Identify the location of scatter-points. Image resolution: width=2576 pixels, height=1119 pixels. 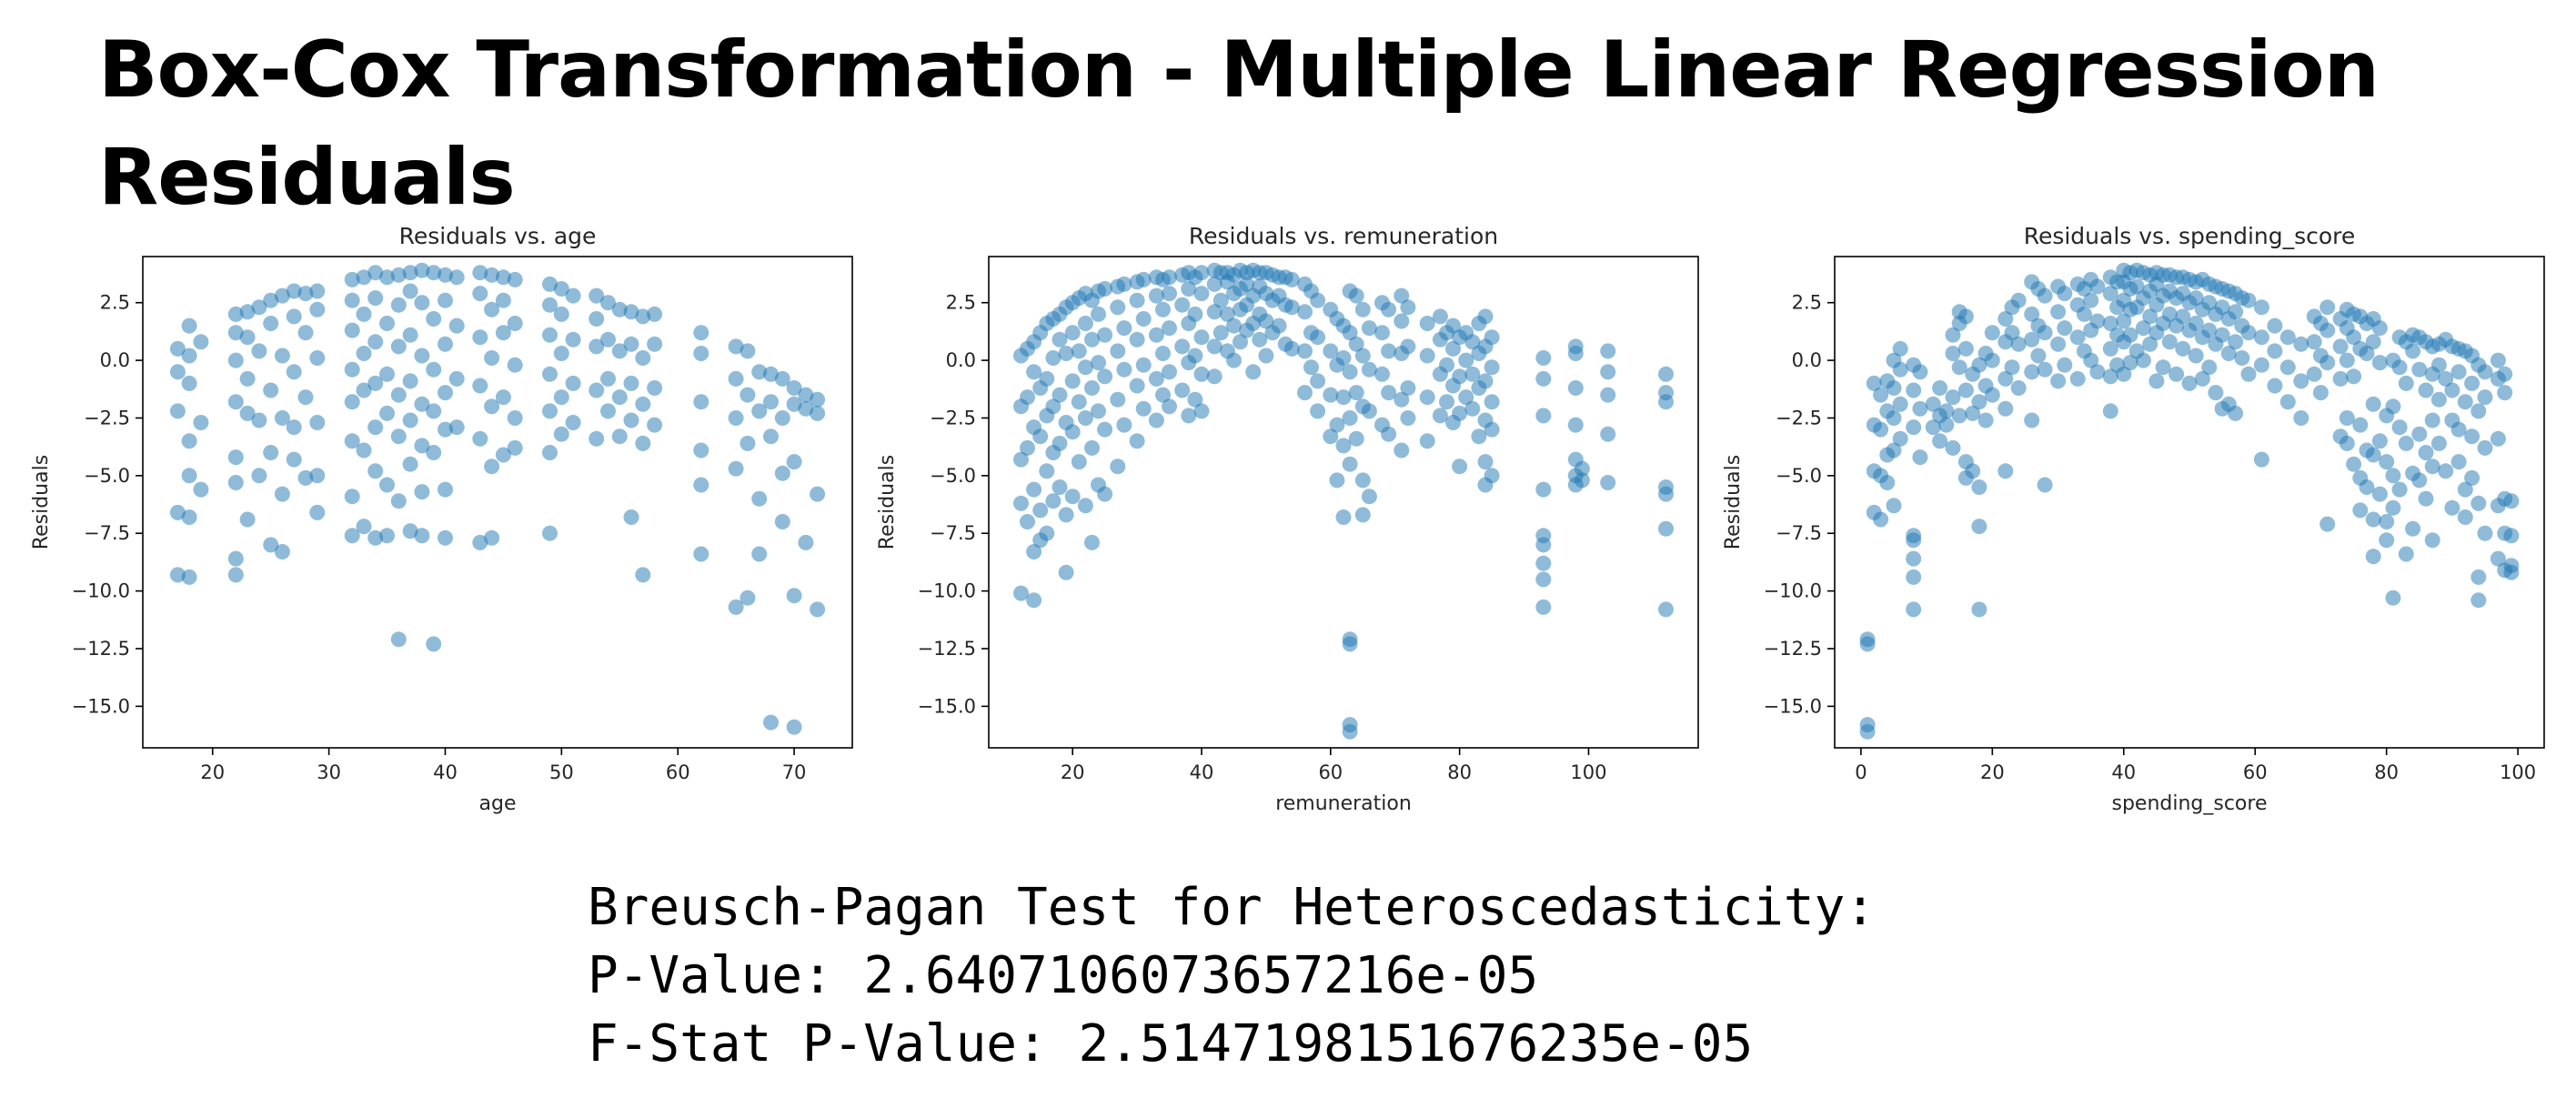
(1343, 501).